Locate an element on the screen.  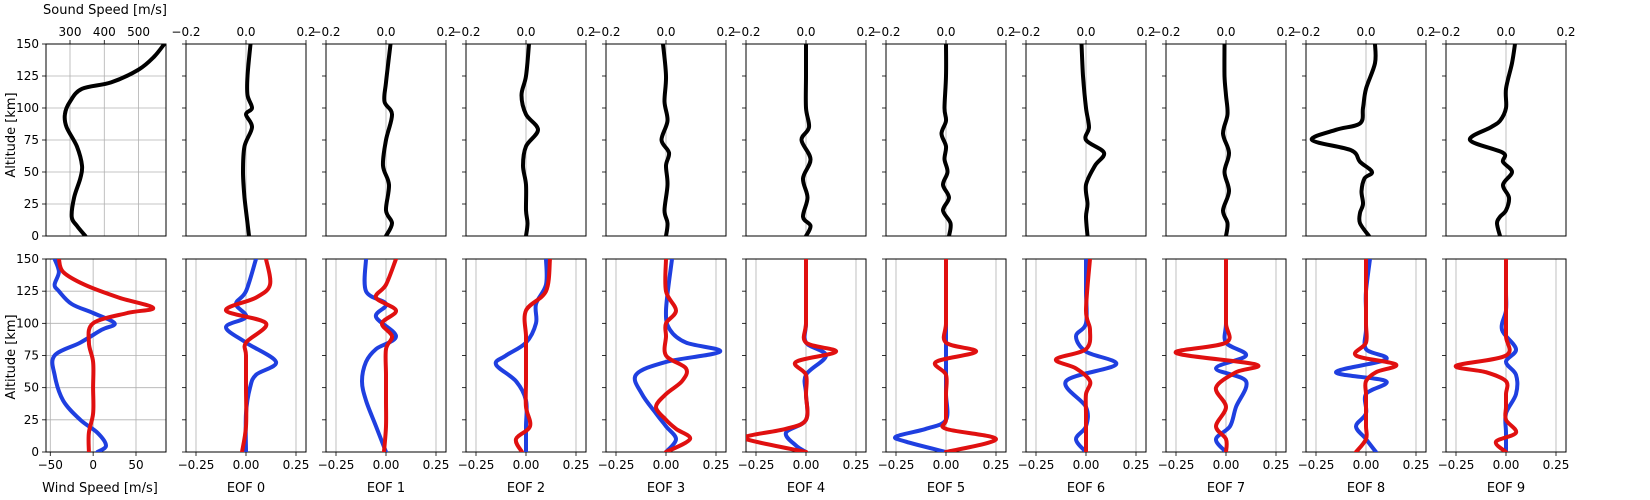
eof-bottom-panel-8: −0.25 0.00 0.25 EOF 8 is located at coordinates (1364, 377).